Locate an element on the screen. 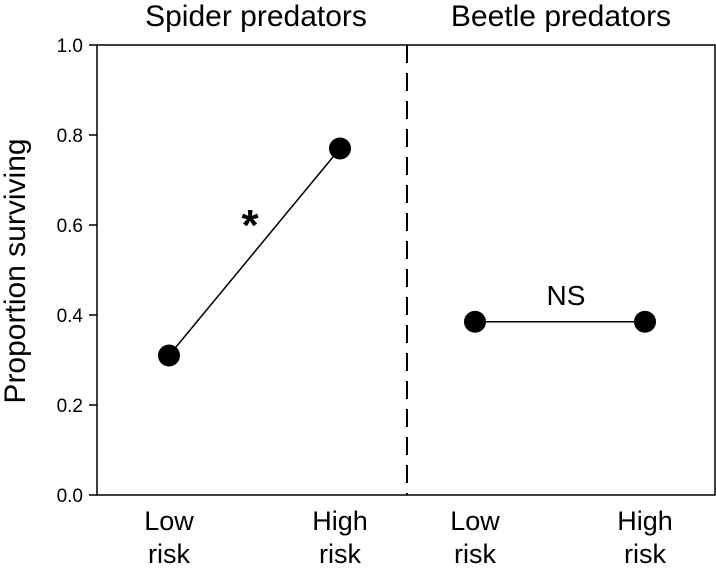  y-axis-ticks: 0.0 0.2 0.4 0.6 0.8 1.0 is located at coordinates (77, 271).